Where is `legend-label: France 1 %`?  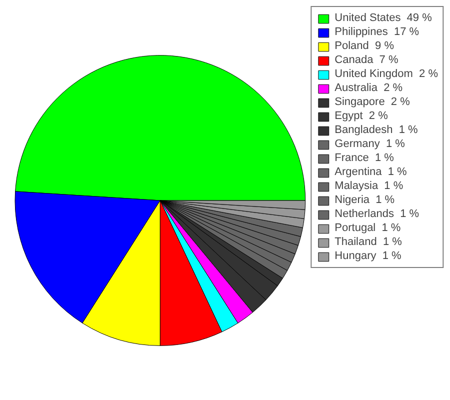 legend-label: France 1 % is located at coordinates (364, 158).